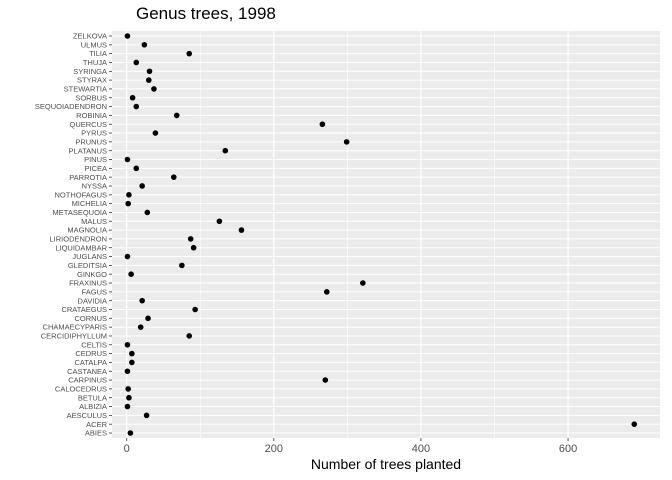 The width and height of the screenshot is (672, 480). What do you see at coordinates (325, 380) in the screenshot?
I see `data-point-carpinus` at bounding box center [325, 380].